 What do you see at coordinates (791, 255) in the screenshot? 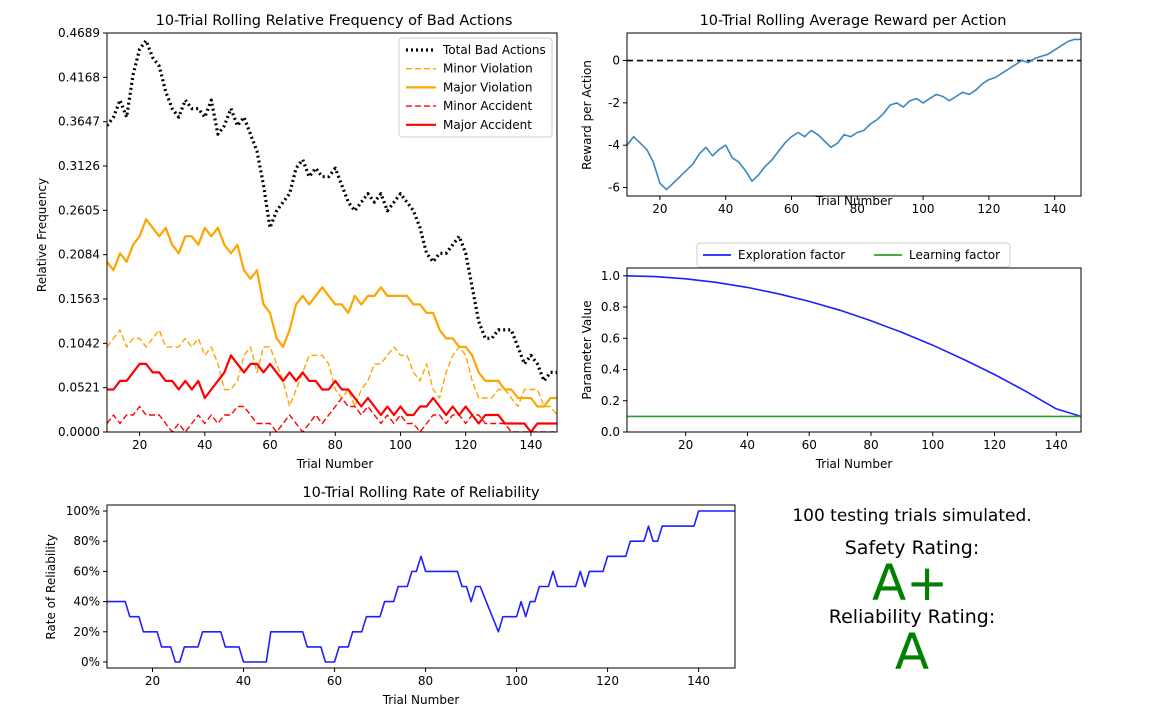
I see `legend-label: Exploration factor` at bounding box center [791, 255].